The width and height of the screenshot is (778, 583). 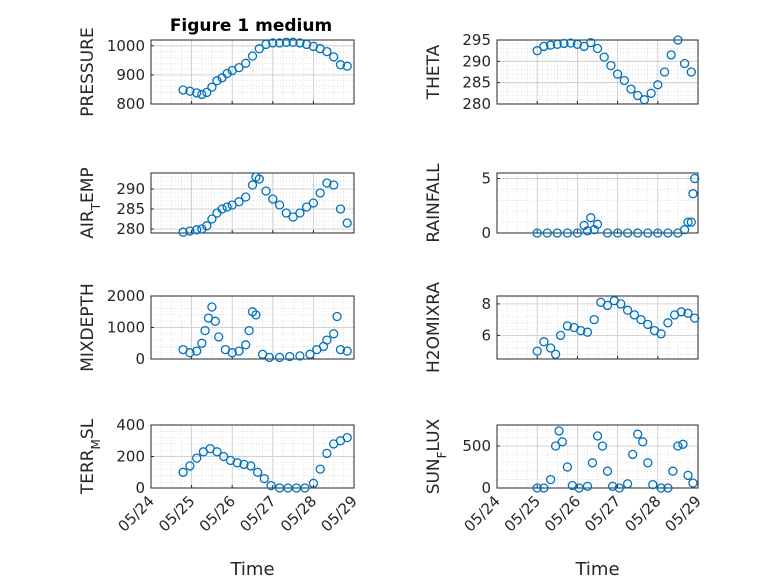 What do you see at coordinates (434, 72) in the screenshot?
I see `y-axis-label: THETA` at bounding box center [434, 72].